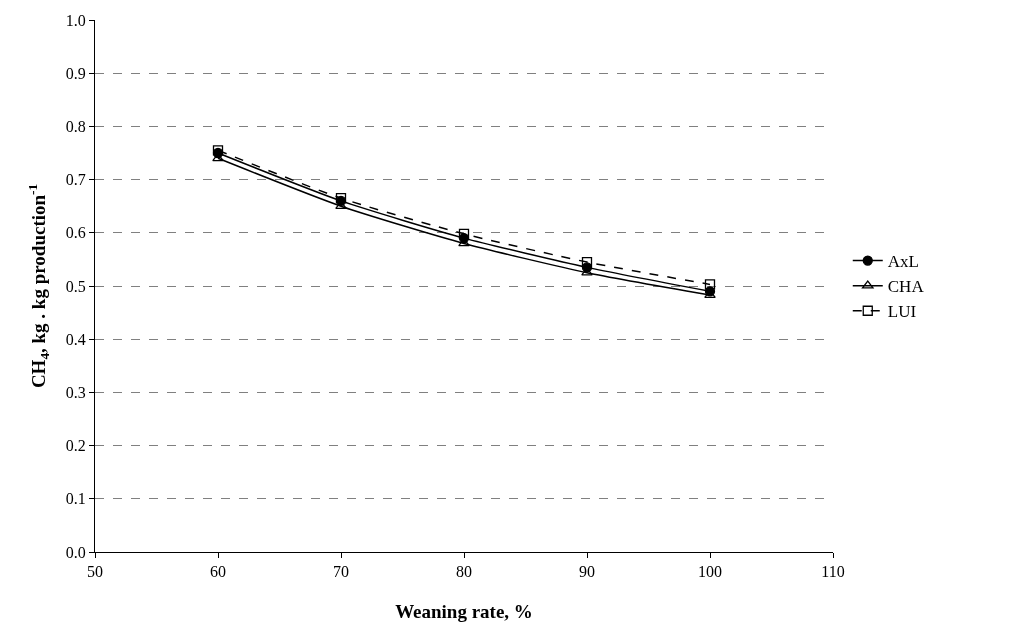 The image size is (1023, 642). Describe the element at coordinates (833, 572) in the screenshot. I see `x-tick-label: 110` at that location.